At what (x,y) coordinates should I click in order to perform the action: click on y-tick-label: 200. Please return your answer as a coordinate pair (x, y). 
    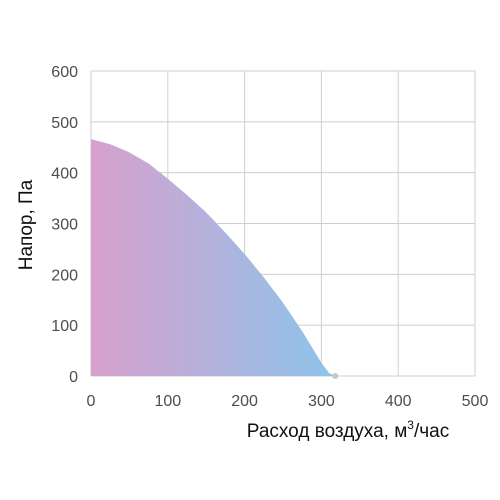
    Looking at the image, I should click on (64, 275).